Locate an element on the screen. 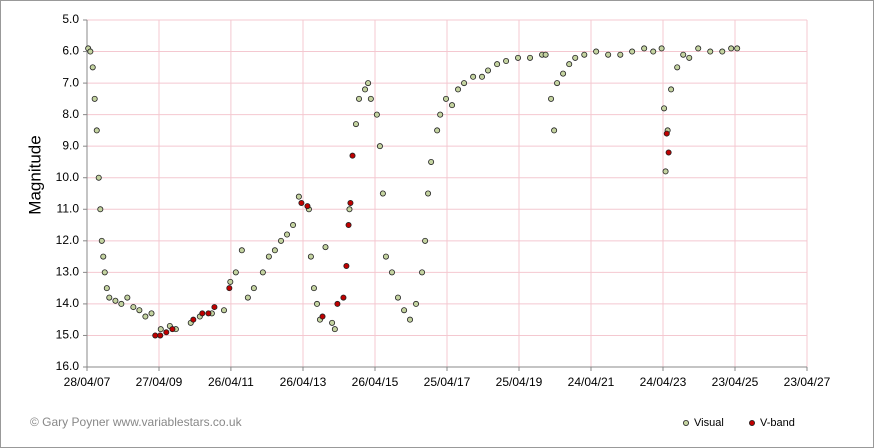  y-tick-label: 16.0 is located at coordinates (68, 366).